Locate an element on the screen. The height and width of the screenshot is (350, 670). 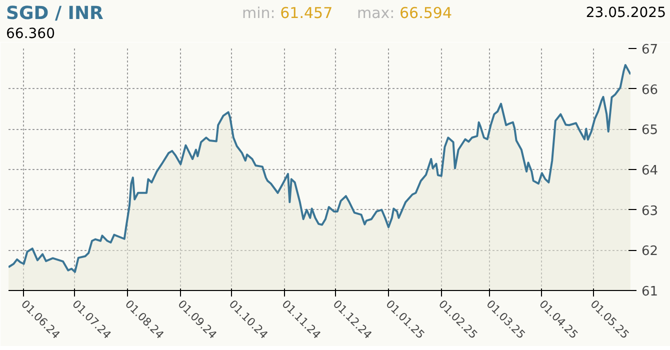
text: 23.05.2025 is located at coordinates (626, 13).